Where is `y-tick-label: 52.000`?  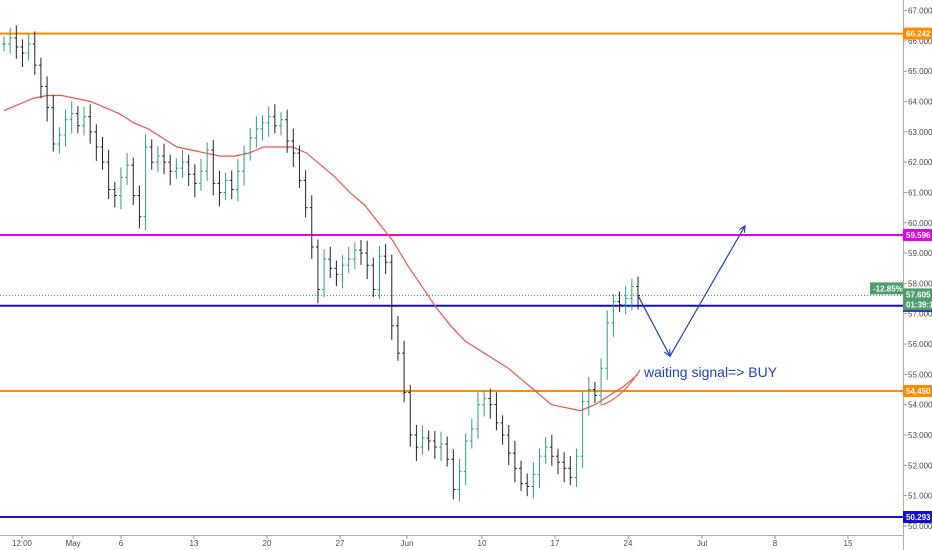
y-tick-label: 52.000 is located at coordinates (920, 465).